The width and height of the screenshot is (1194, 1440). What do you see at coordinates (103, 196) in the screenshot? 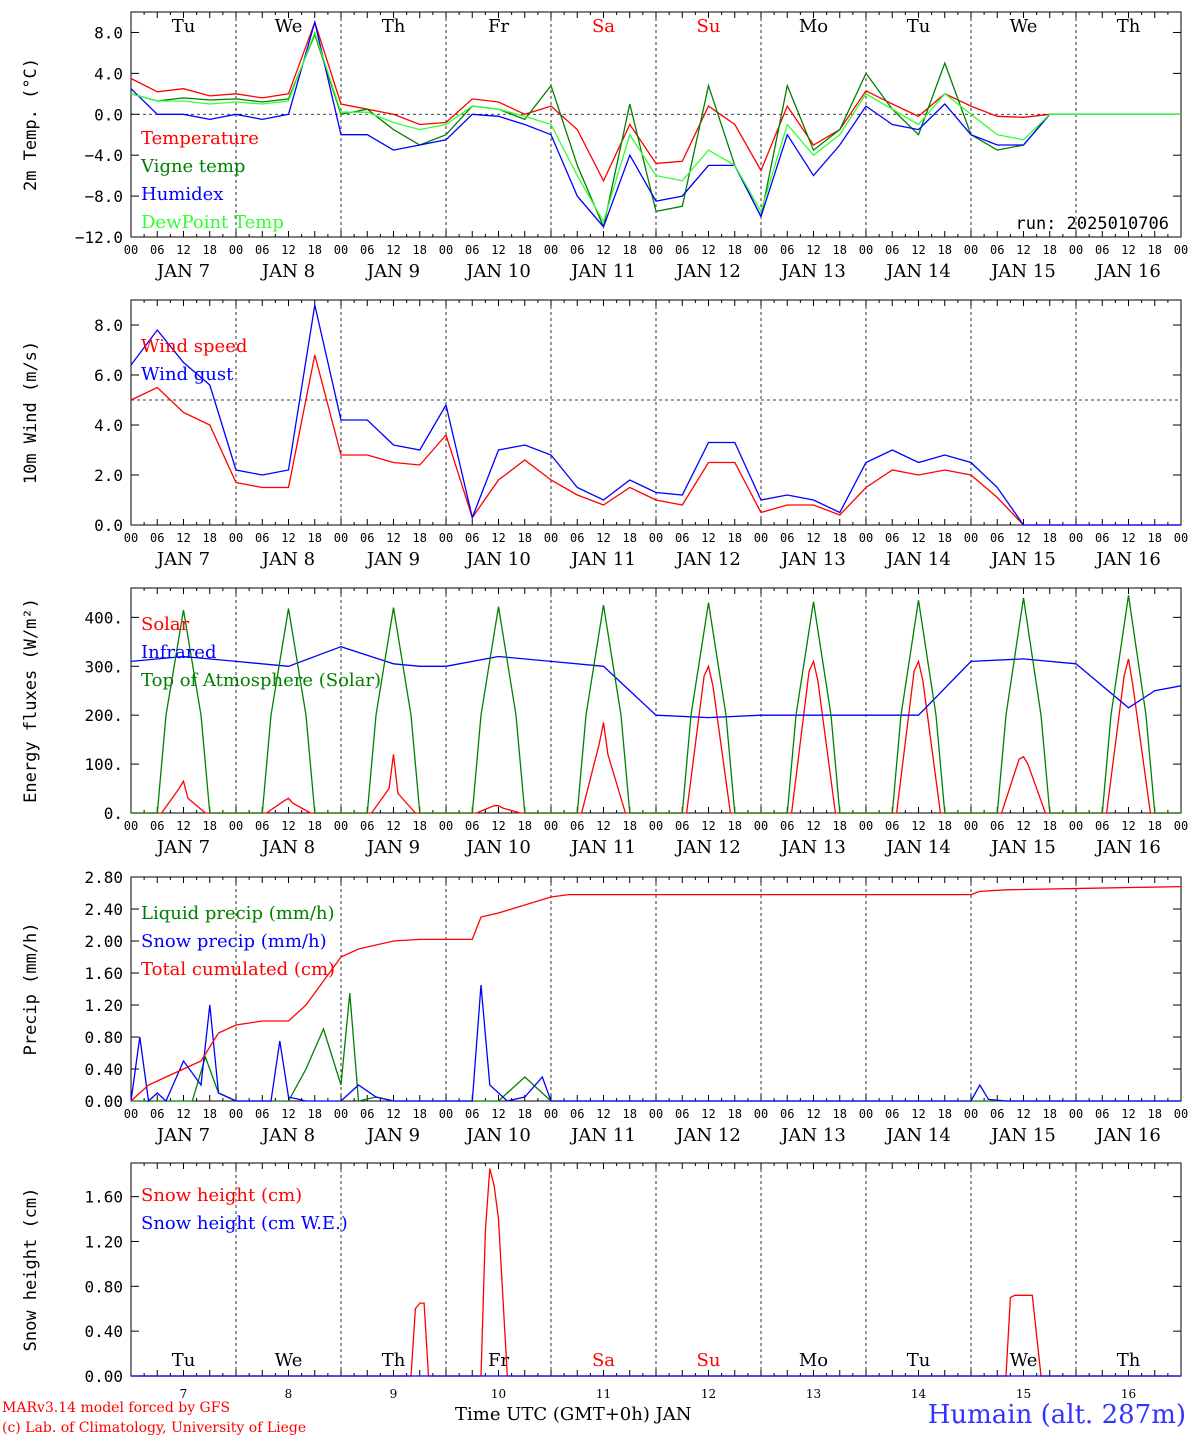
I see `y-tick-label: −8.0` at bounding box center [103, 196].